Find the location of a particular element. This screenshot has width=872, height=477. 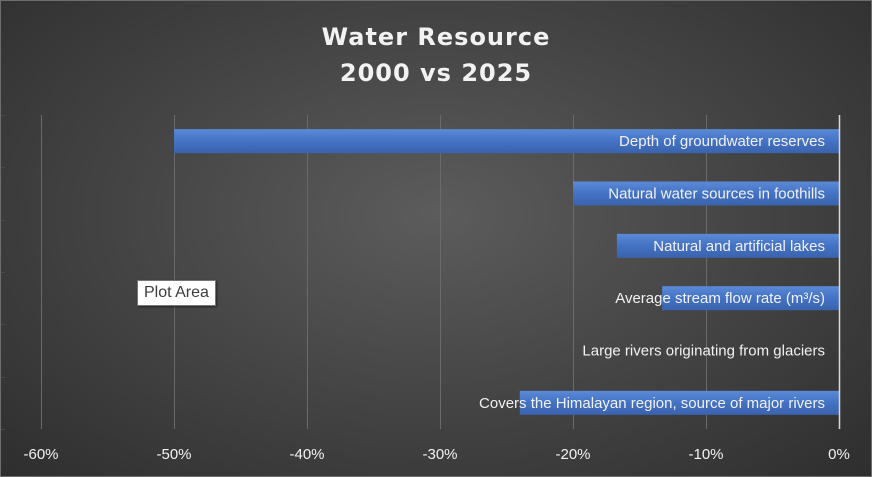

bar-label-2: Natural and artificial lakes is located at coordinates (739, 246).